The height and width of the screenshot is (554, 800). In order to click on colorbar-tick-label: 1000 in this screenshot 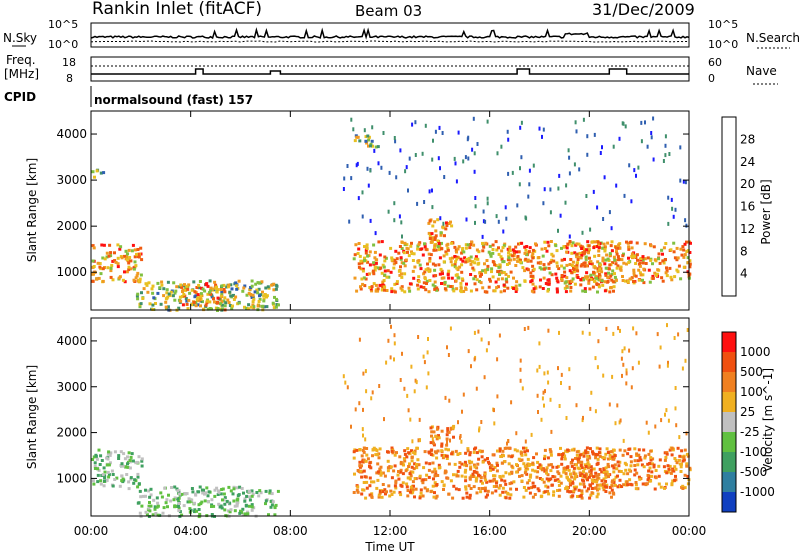, I will do `click(755, 352)`.